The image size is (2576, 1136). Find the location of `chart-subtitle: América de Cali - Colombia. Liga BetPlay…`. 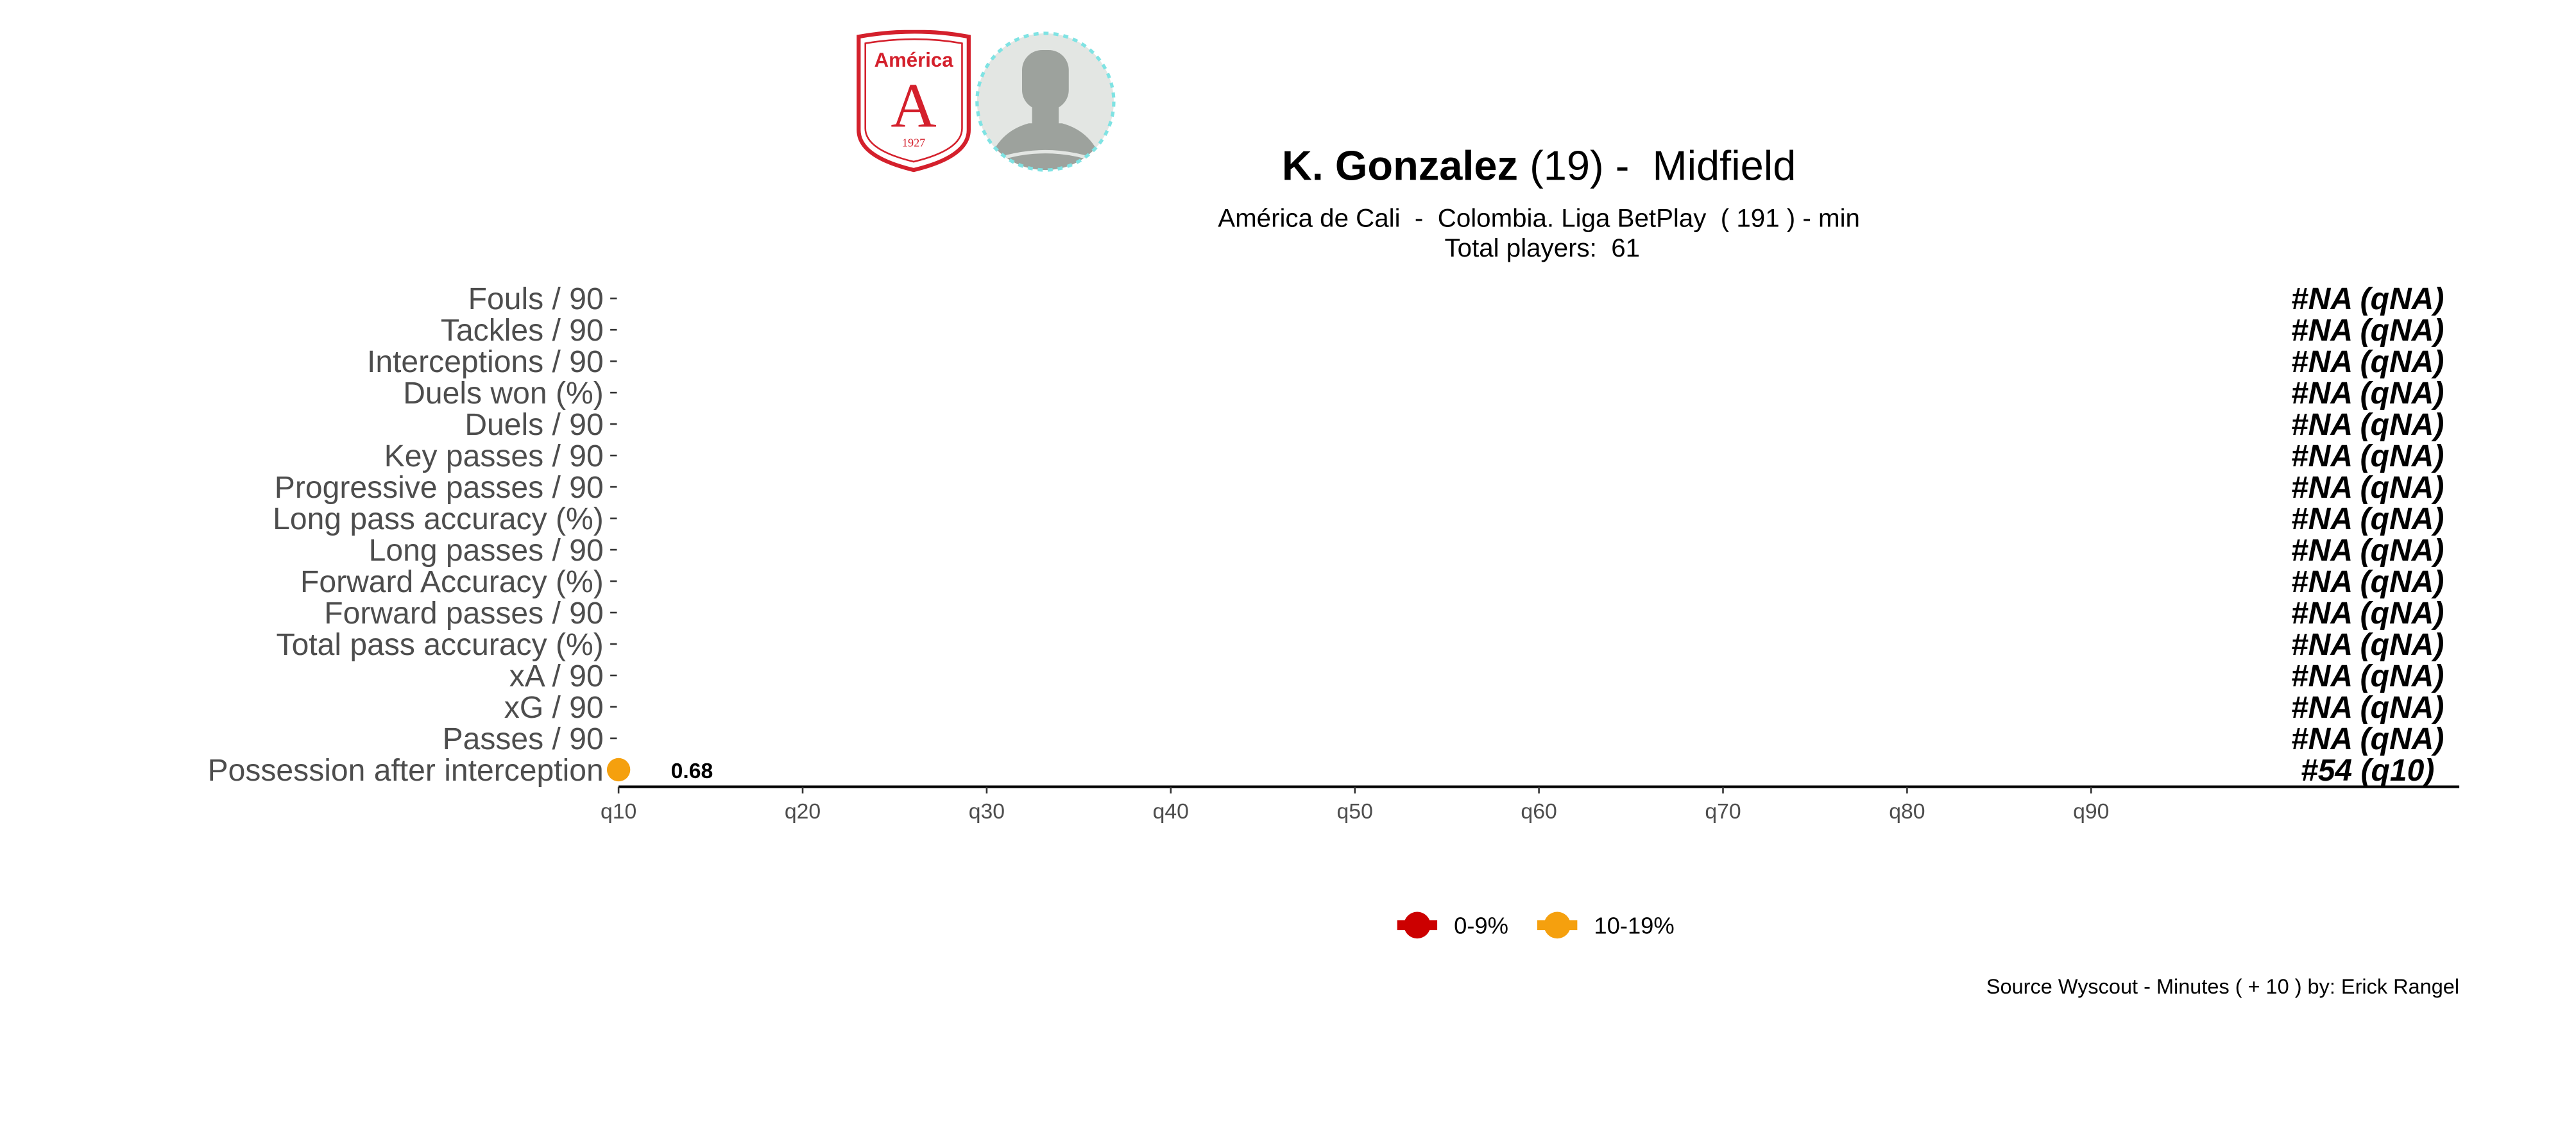

chart-subtitle: América de Cali - Colombia. Liga BetPlay… is located at coordinates (1539, 219).